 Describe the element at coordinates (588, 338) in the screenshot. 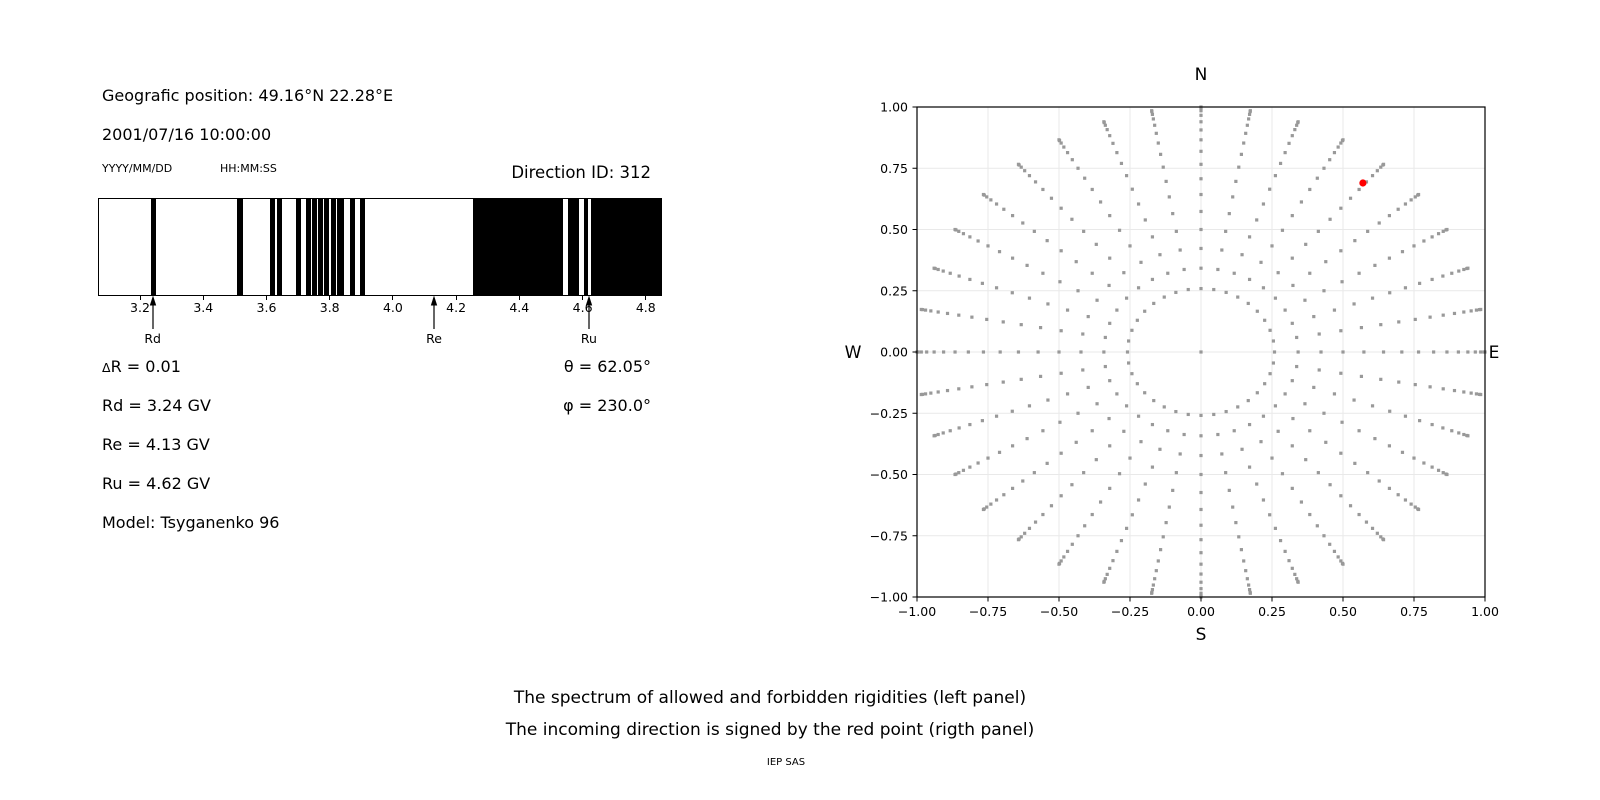

I see `marker-label: Ru` at that location.